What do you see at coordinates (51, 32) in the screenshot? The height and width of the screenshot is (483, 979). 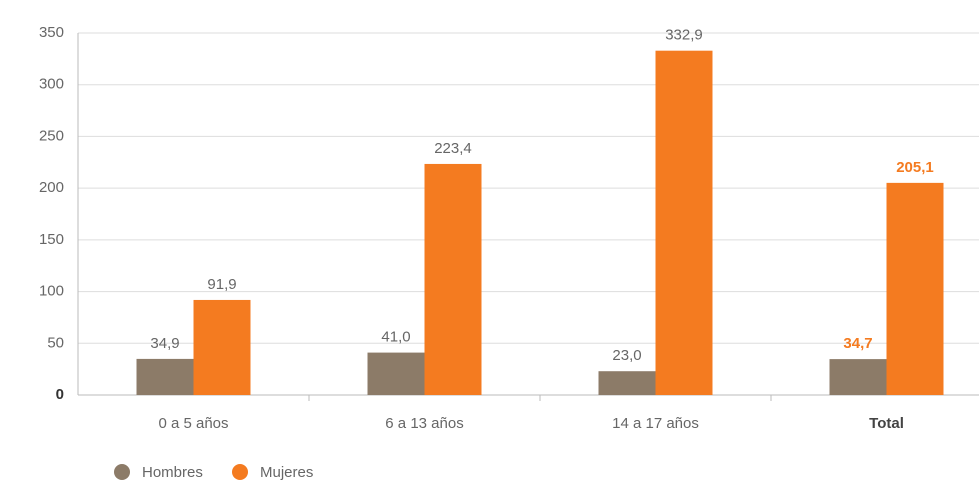 I see `y-tick-label: 350` at bounding box center [51, 32].